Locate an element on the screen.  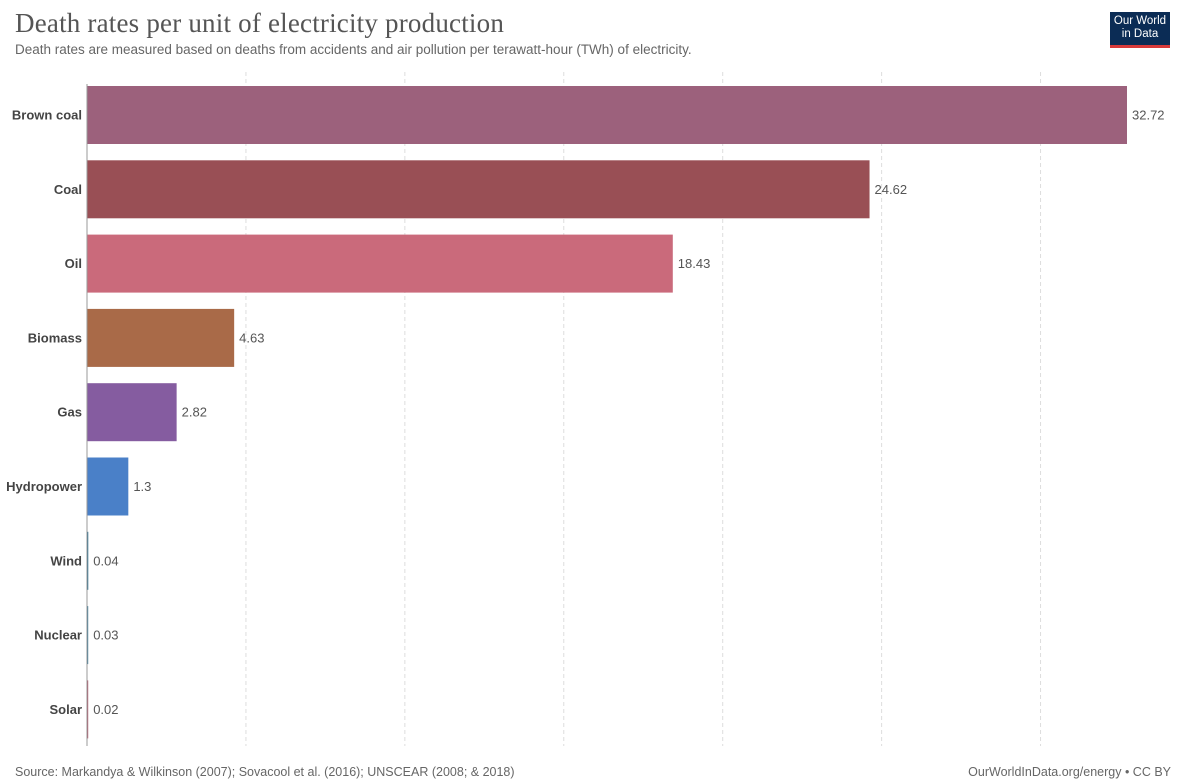
value-label: 1.3 is located at coordinates (142, 486).